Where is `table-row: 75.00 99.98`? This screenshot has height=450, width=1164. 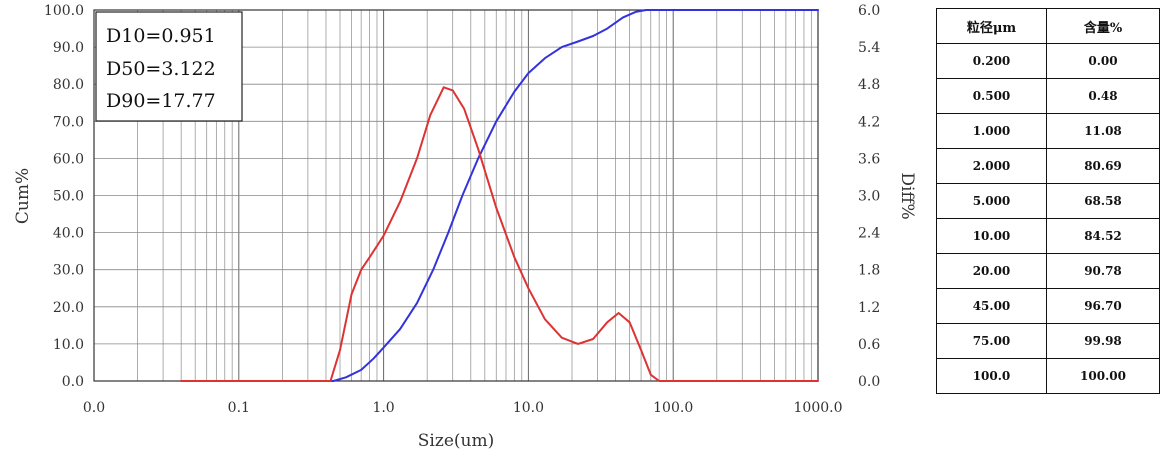 table-row: 75.00 99.98 is located at coordinates (1048, 341).